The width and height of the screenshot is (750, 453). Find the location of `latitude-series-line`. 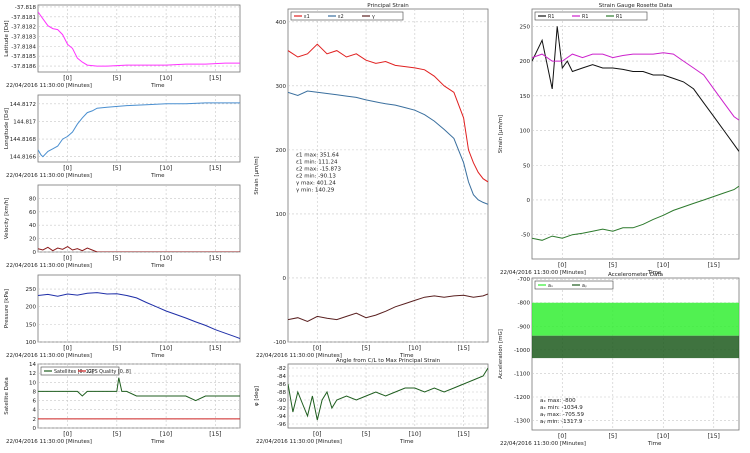

latitude-series-line is located at coordinates (139, 39).